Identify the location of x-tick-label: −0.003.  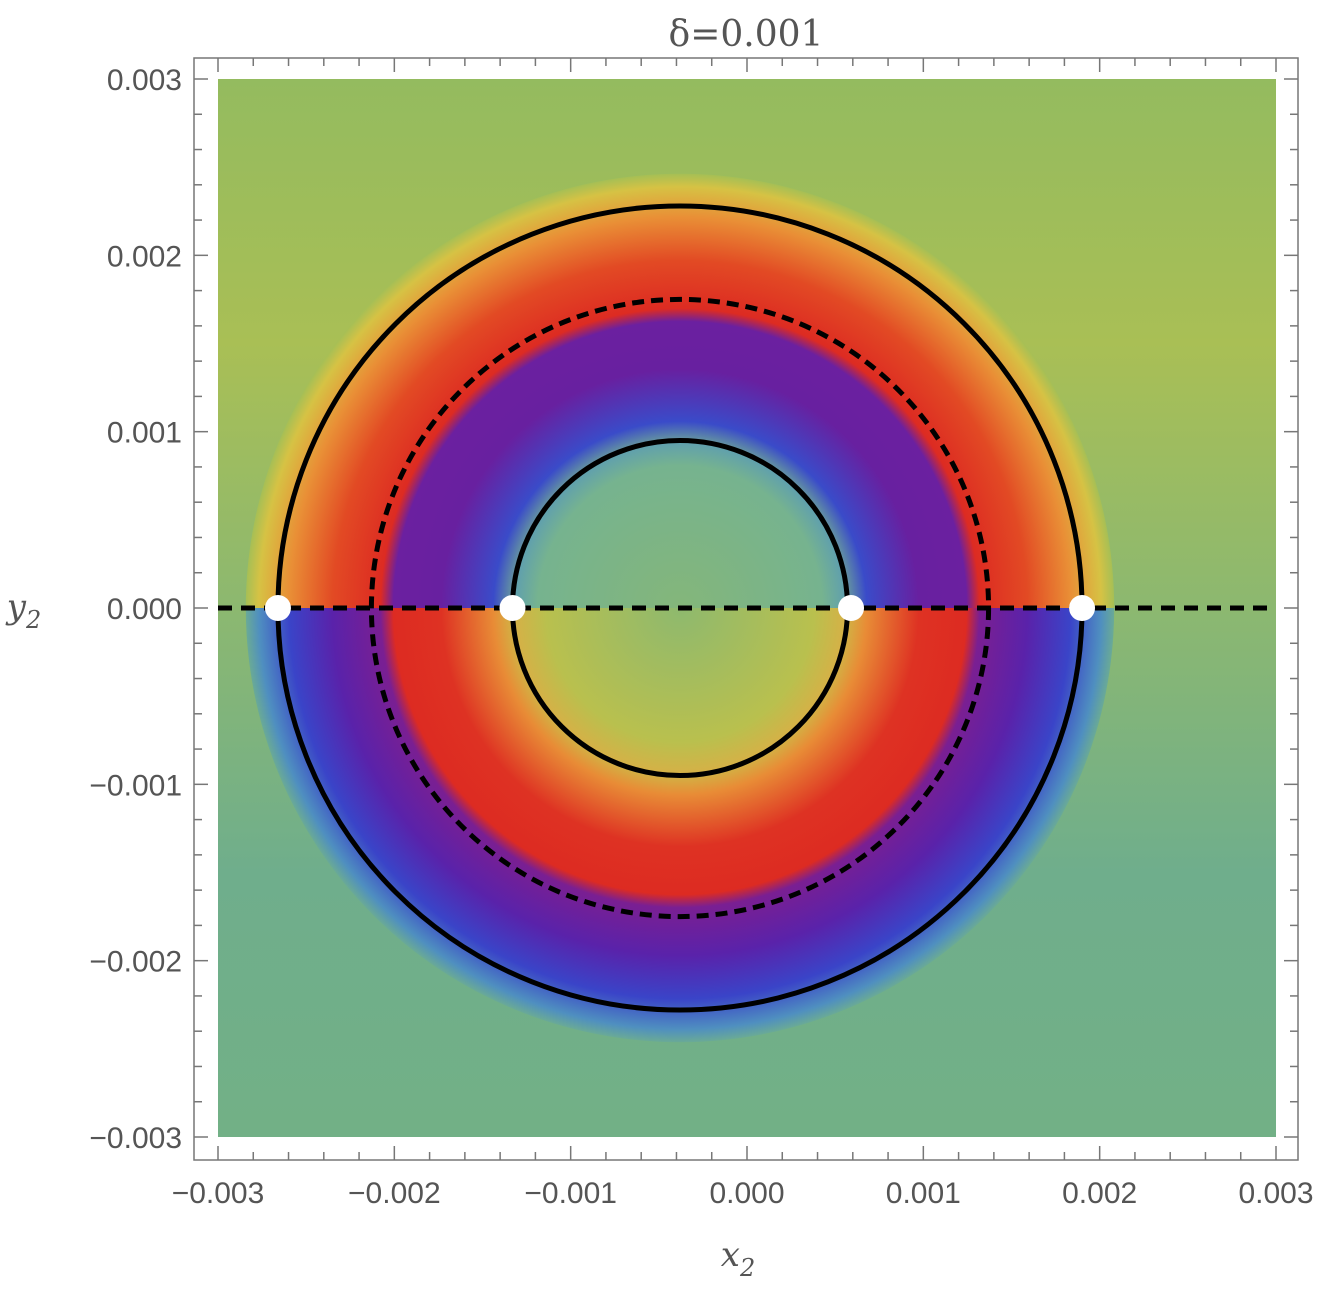
(218, 1193).